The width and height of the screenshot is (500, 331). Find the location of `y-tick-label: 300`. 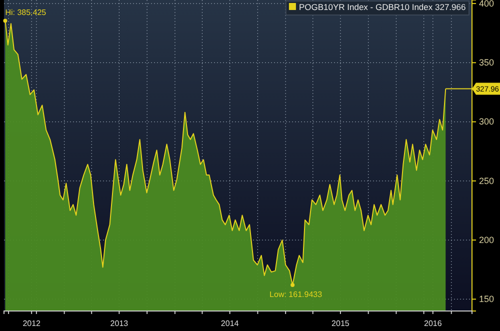

y-tick-label: 300 is located at coordinates (486, 121).